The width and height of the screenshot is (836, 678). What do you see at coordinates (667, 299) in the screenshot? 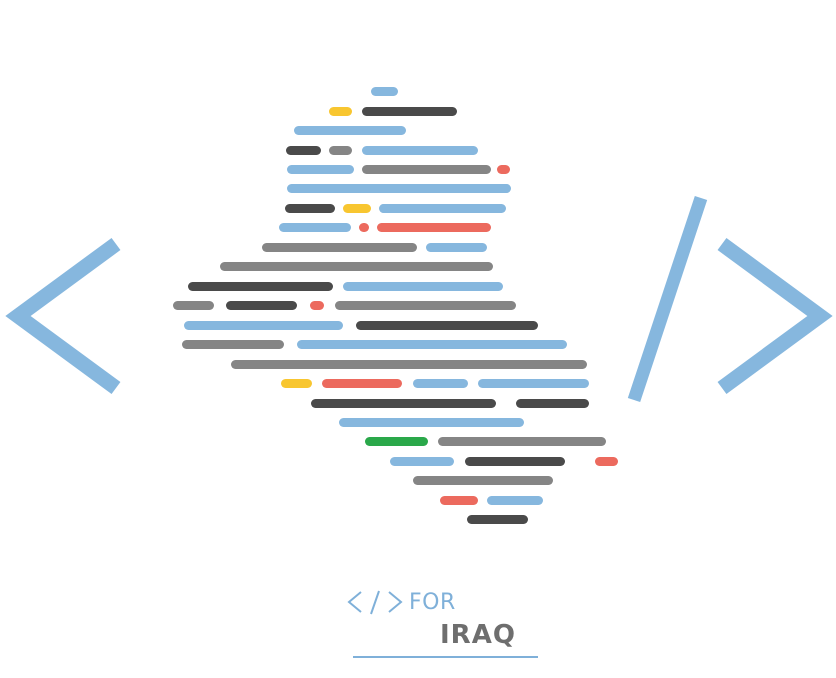
I see `slash-icon` at bounding box center [667, 299].